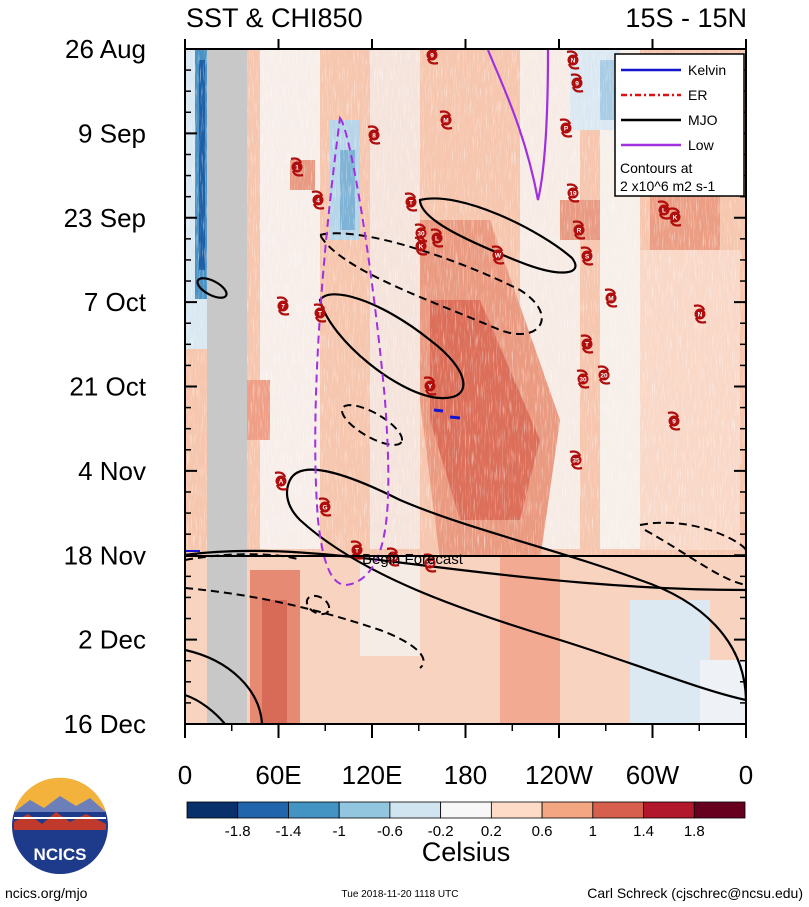 The image size is (809, 907). Describe the element at coordinates (656, 168) in the screenshot. I see `legend-note-1: Contours at` at that location.